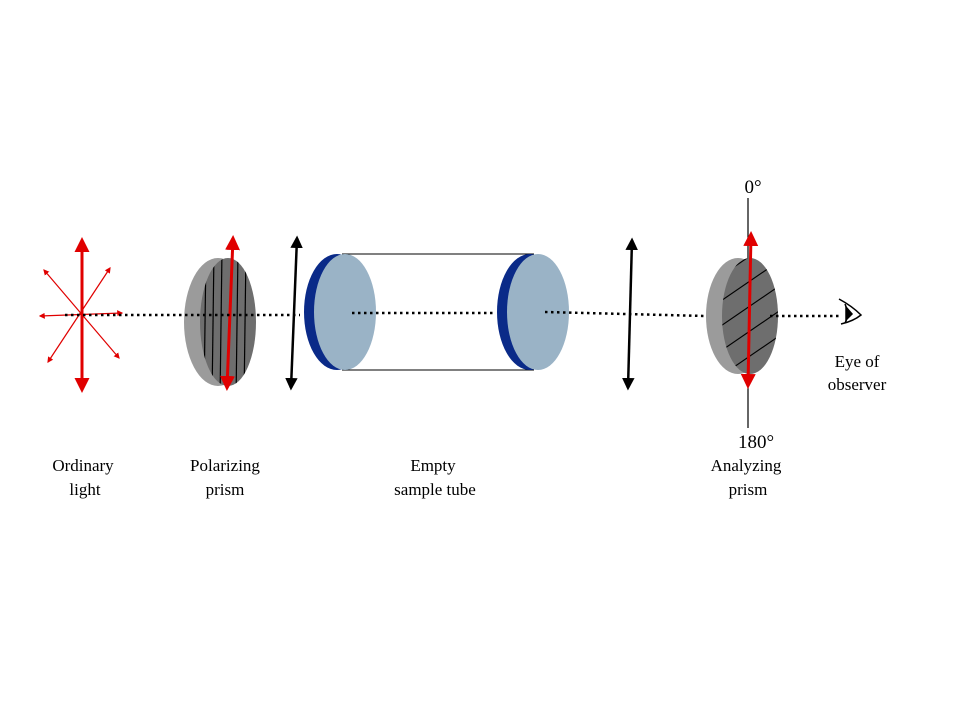 Image resolution: width=960 pixels, height=720 pixels. I want to click on analyzing-prism-vector, so click(749, 310).